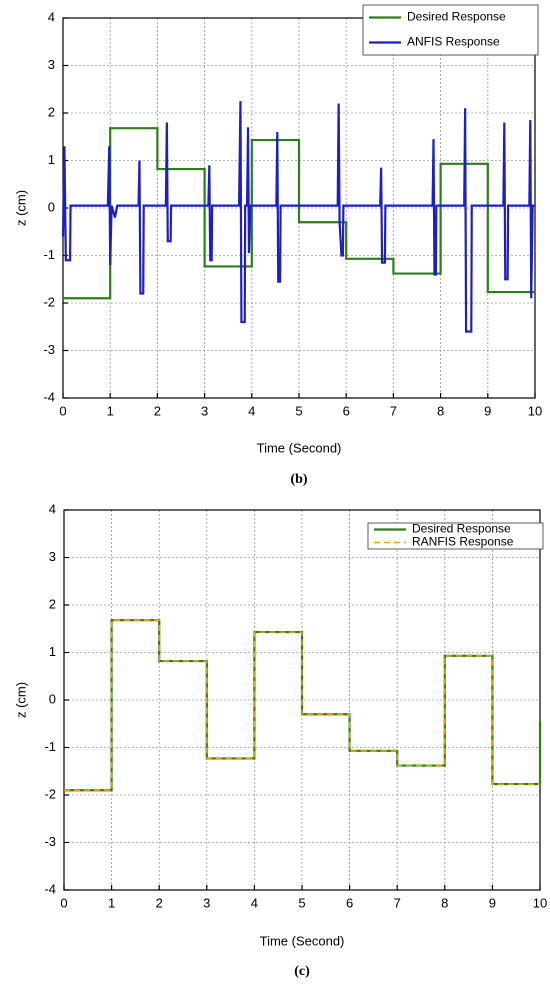 The width and height of the screenshot is (550, 988). Describe the element at coordinates (302, 971) in the screenshot. I see `caption: (c)` at that location.